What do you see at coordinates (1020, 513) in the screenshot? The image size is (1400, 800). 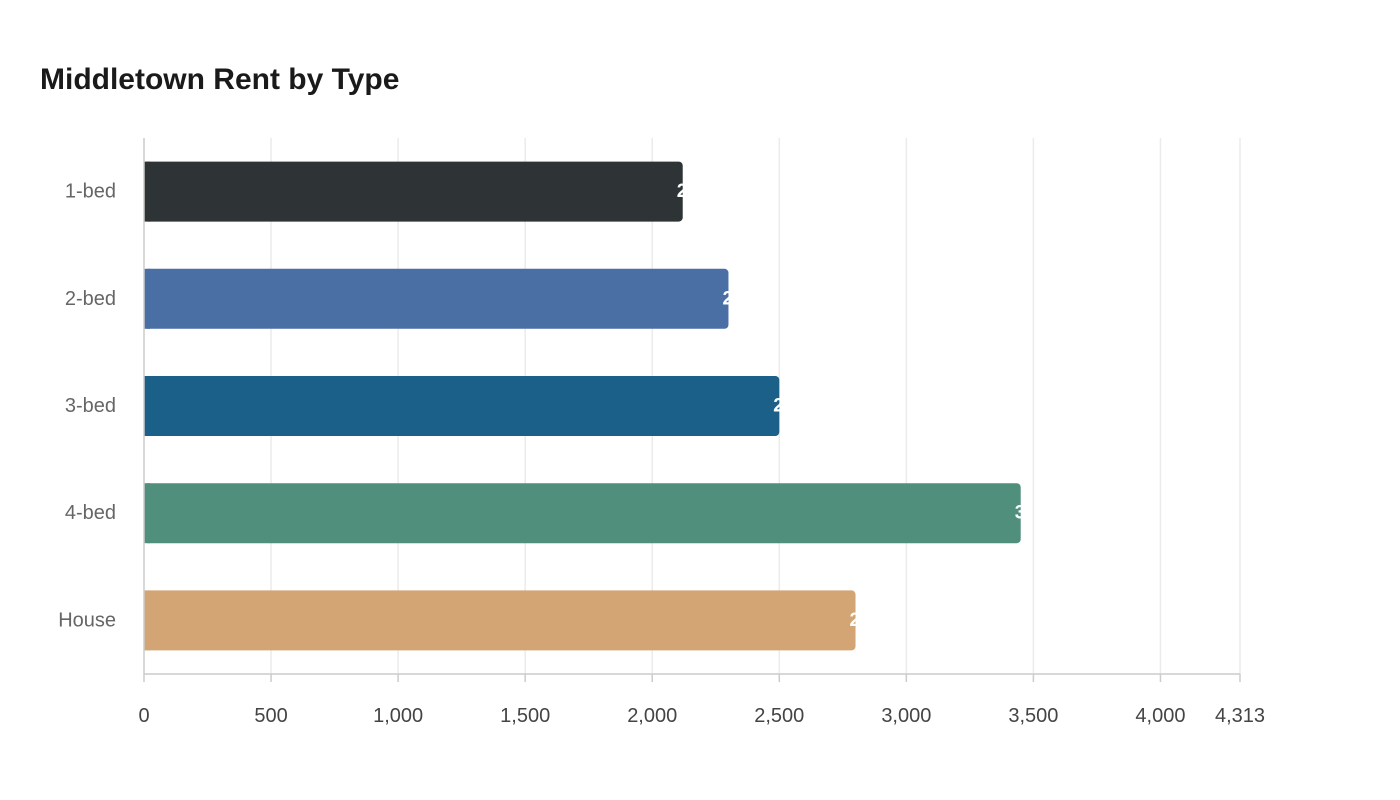 I see `value-label: 3` at bounding box center [1020, 513].